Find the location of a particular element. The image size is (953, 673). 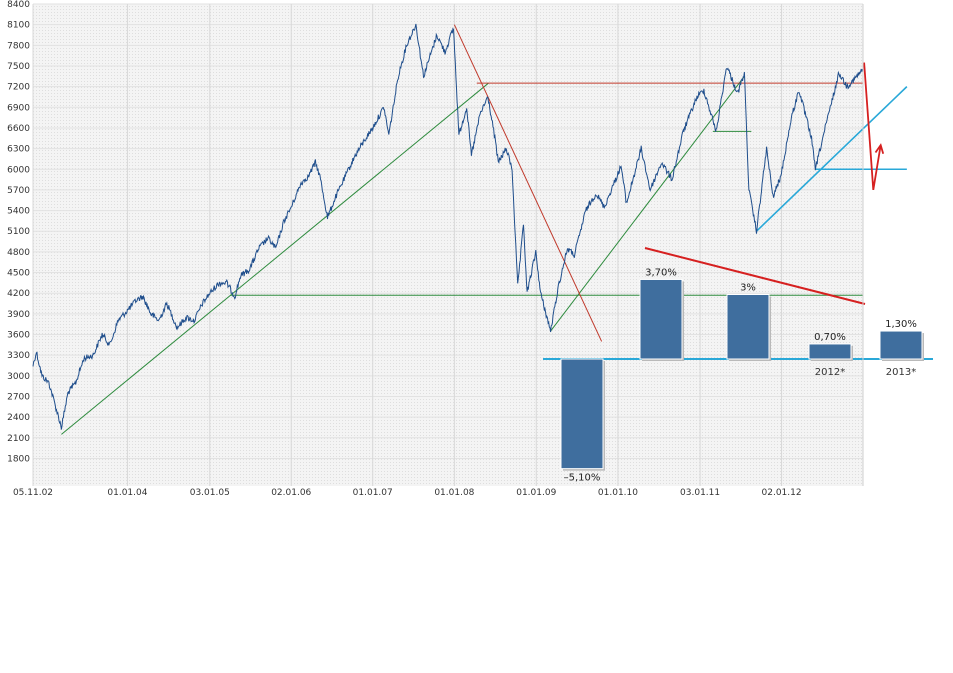

y-tick-label: 7800 is located at coordinates (18, 46).